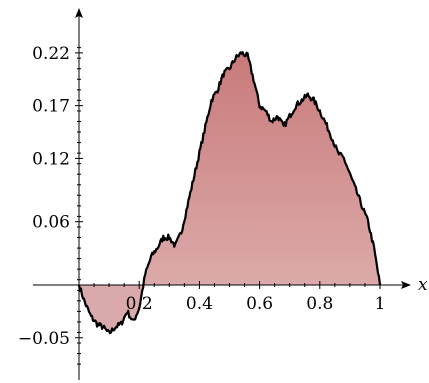 Image resolution: width=429 pixels, height=383 pixels. What do you see at coordinates (199, 304) in the screenshot?
I see `x-tick-label: 0.4` at bounding box center [199, 304].